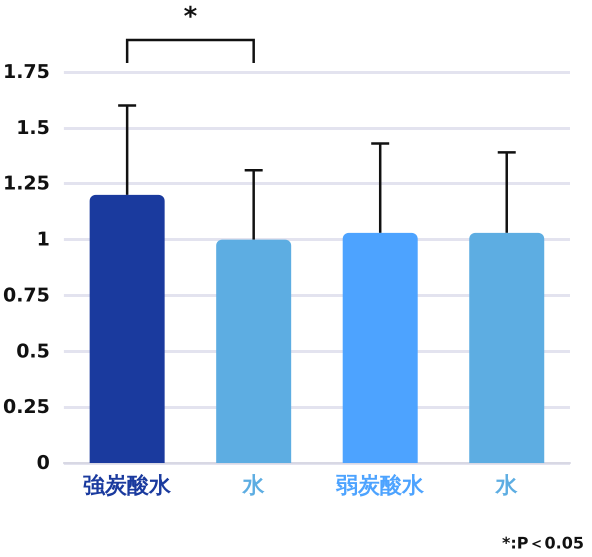  Describe the element at coordinates (33, 351) in the screenshot. I see `y-tick-label: 0.5` at that location.